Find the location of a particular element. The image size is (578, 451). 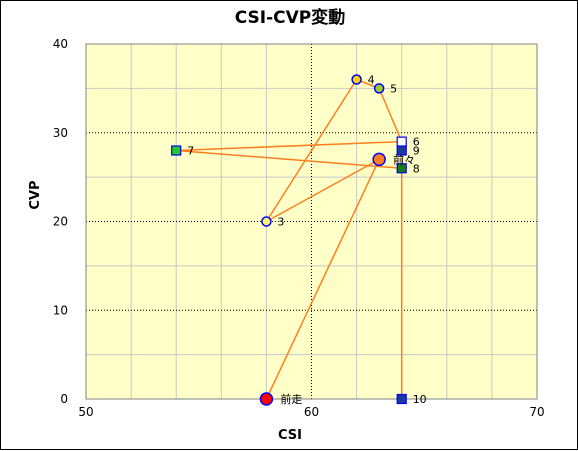

y-tick-label: 10 is located at coordinates (60, 310).